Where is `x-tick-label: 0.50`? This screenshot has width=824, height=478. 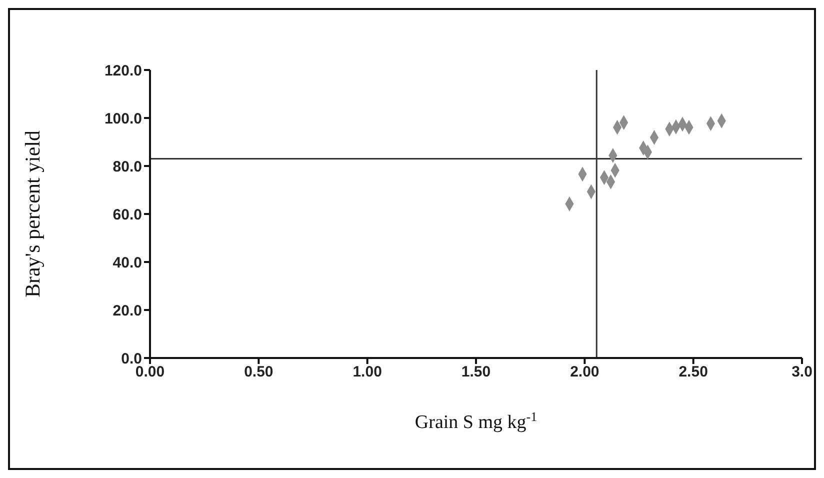
x-tick-label: 0.50 is located at coordinates (259, 372).